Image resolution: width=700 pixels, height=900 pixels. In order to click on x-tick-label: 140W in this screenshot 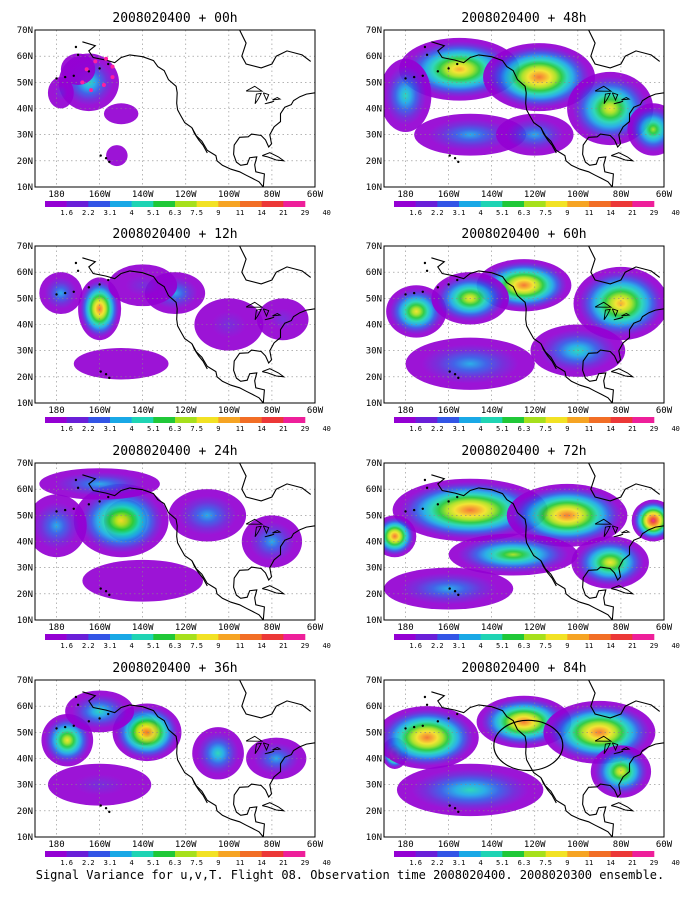, I will do `click(492, 411)`.